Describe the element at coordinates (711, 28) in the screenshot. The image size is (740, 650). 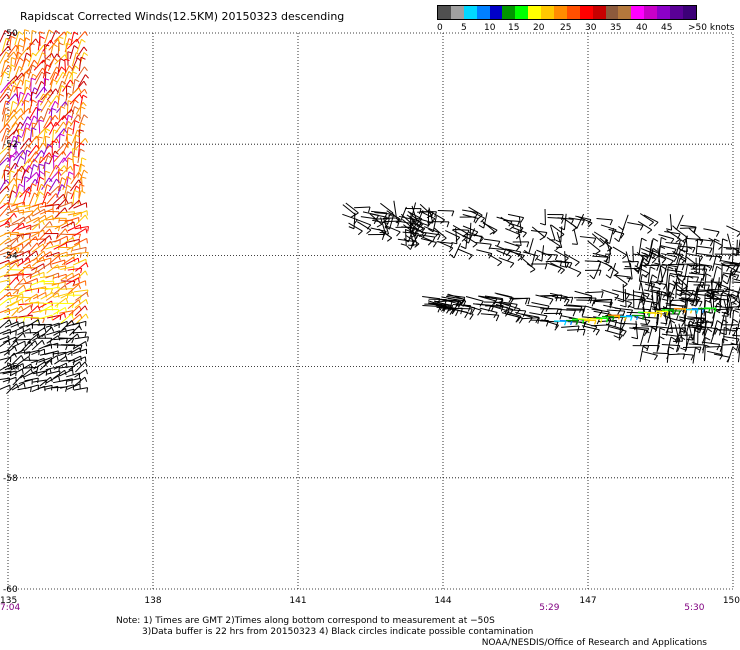
I see `legend-tick-label: >50 knots` at that location.